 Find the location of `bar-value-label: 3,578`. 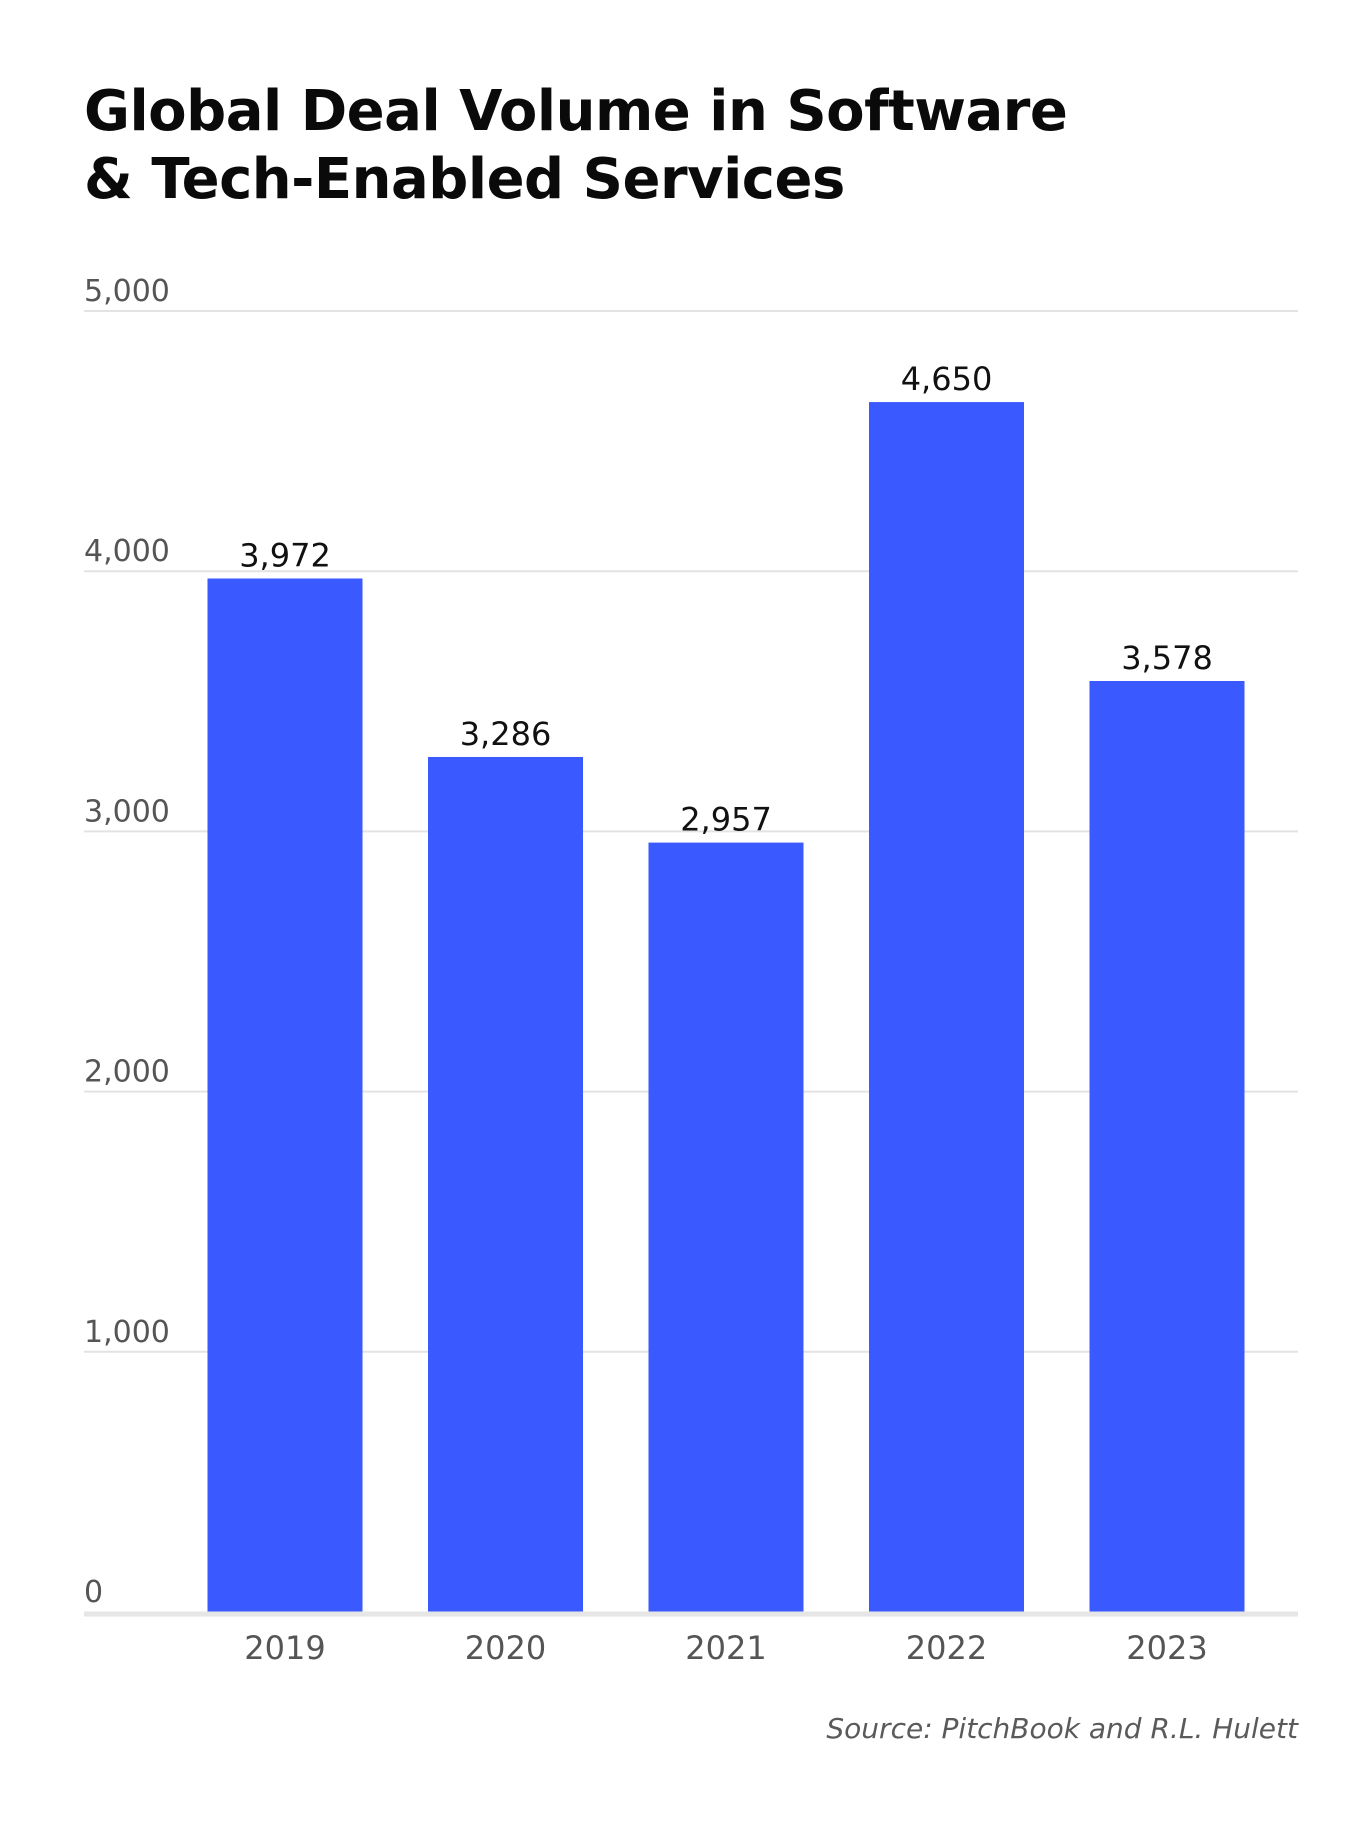

bar-value-label: 3,578 is located at coordinates (1167, 658).